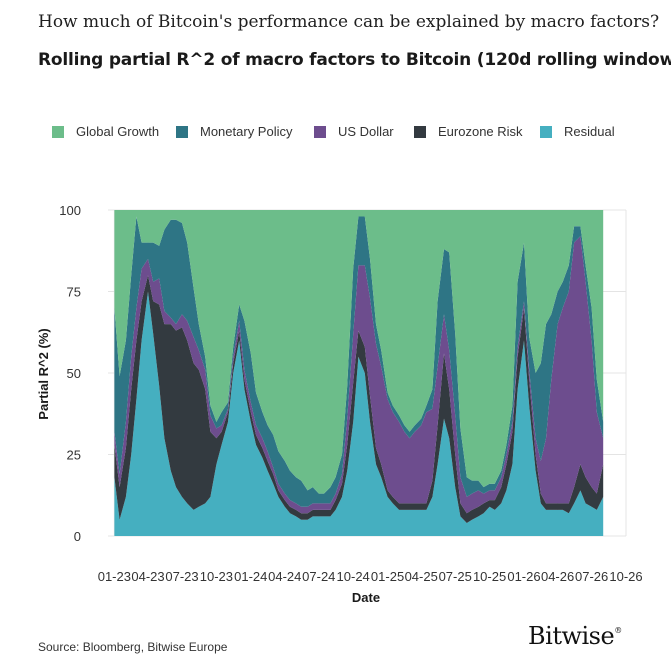 This screenshot has width=671, height=671. I want to click on x-tick-label-10-26: 10-26, so click(625, 576).